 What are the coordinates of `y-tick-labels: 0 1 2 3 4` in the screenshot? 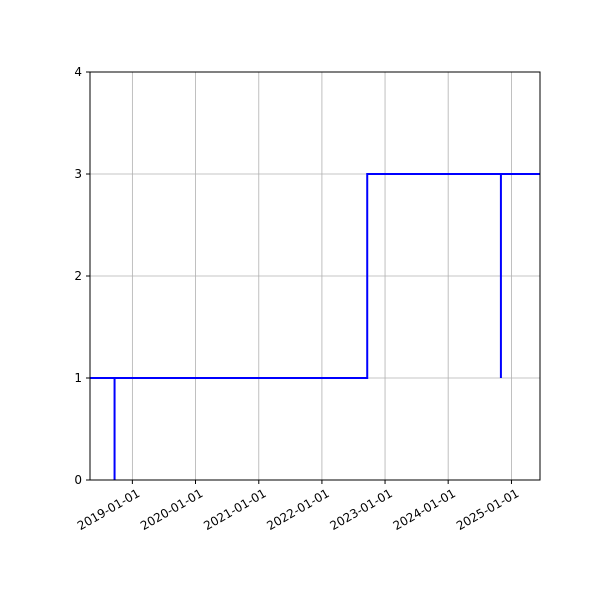 It's located at (78, 276).